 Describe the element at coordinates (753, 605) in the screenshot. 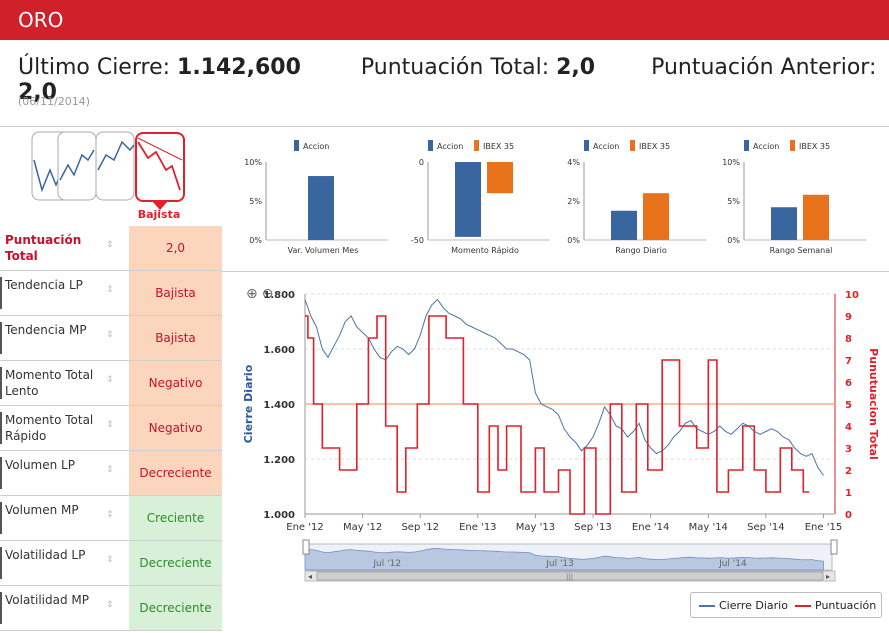

I see `legend-label: Cierre Diario` at that location.